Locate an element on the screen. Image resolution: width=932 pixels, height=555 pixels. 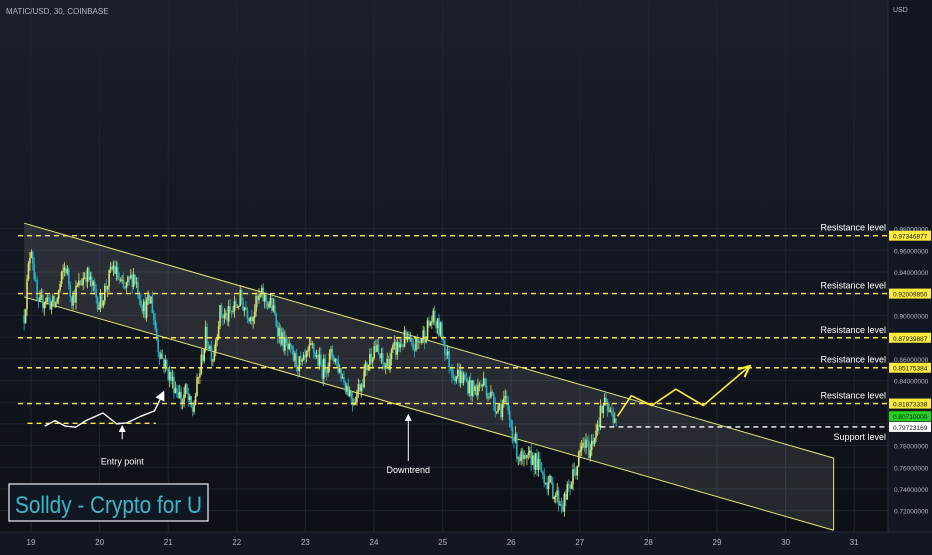
x-tick-label: 26 is located at coordinates (511, 542).